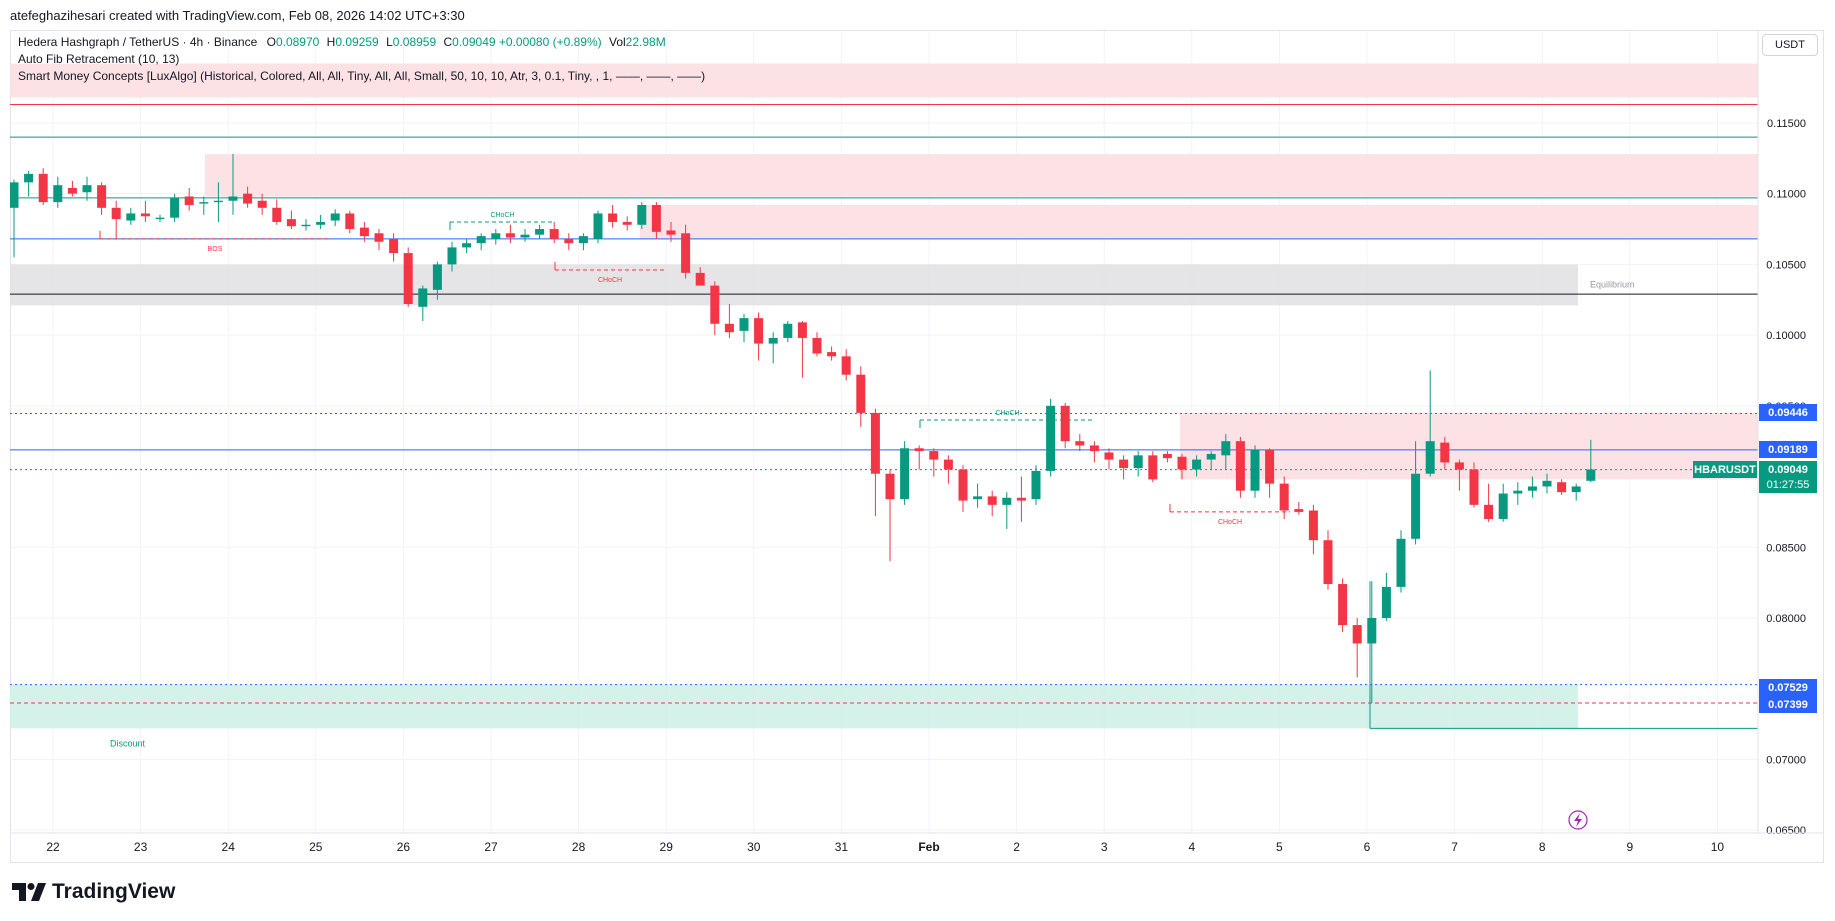 The height and width of the screenshot is (921, 1835). I want to click on x-tick-label: 6, so click(1367, 847).